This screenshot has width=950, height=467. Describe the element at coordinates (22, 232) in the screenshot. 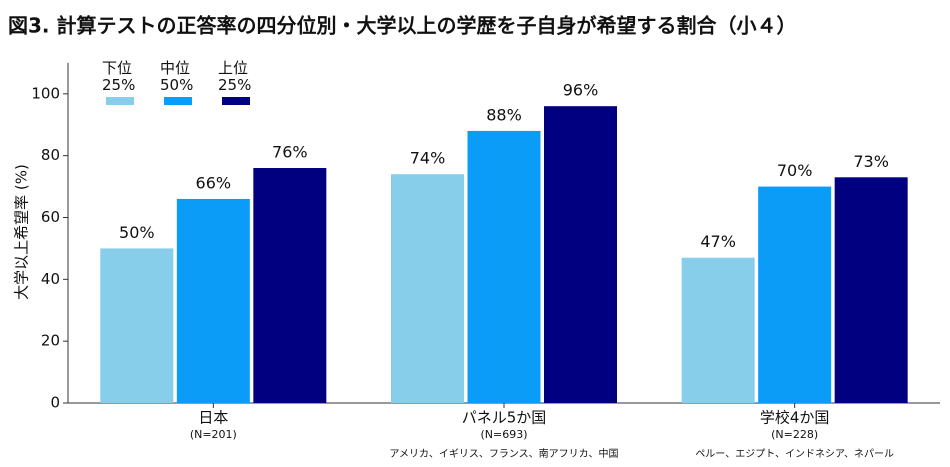

I see `y-axis-label: 大学以上希望率 (%)` at that location.